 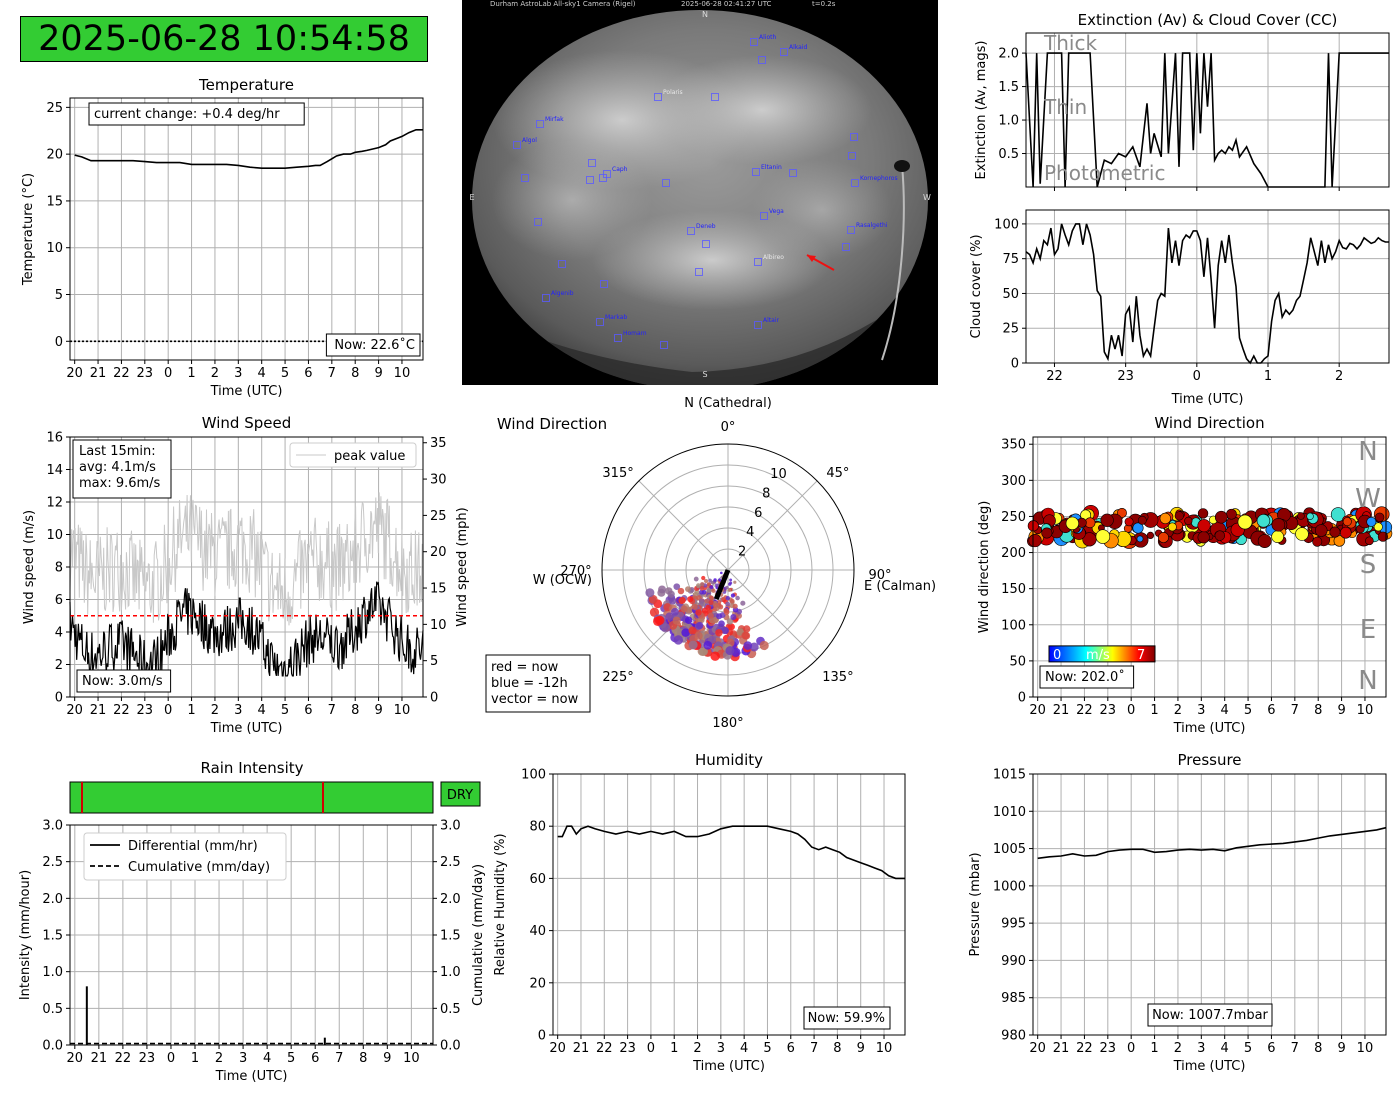 I want to click on y-tick-label-right: 20, so click(x=438, y=552).